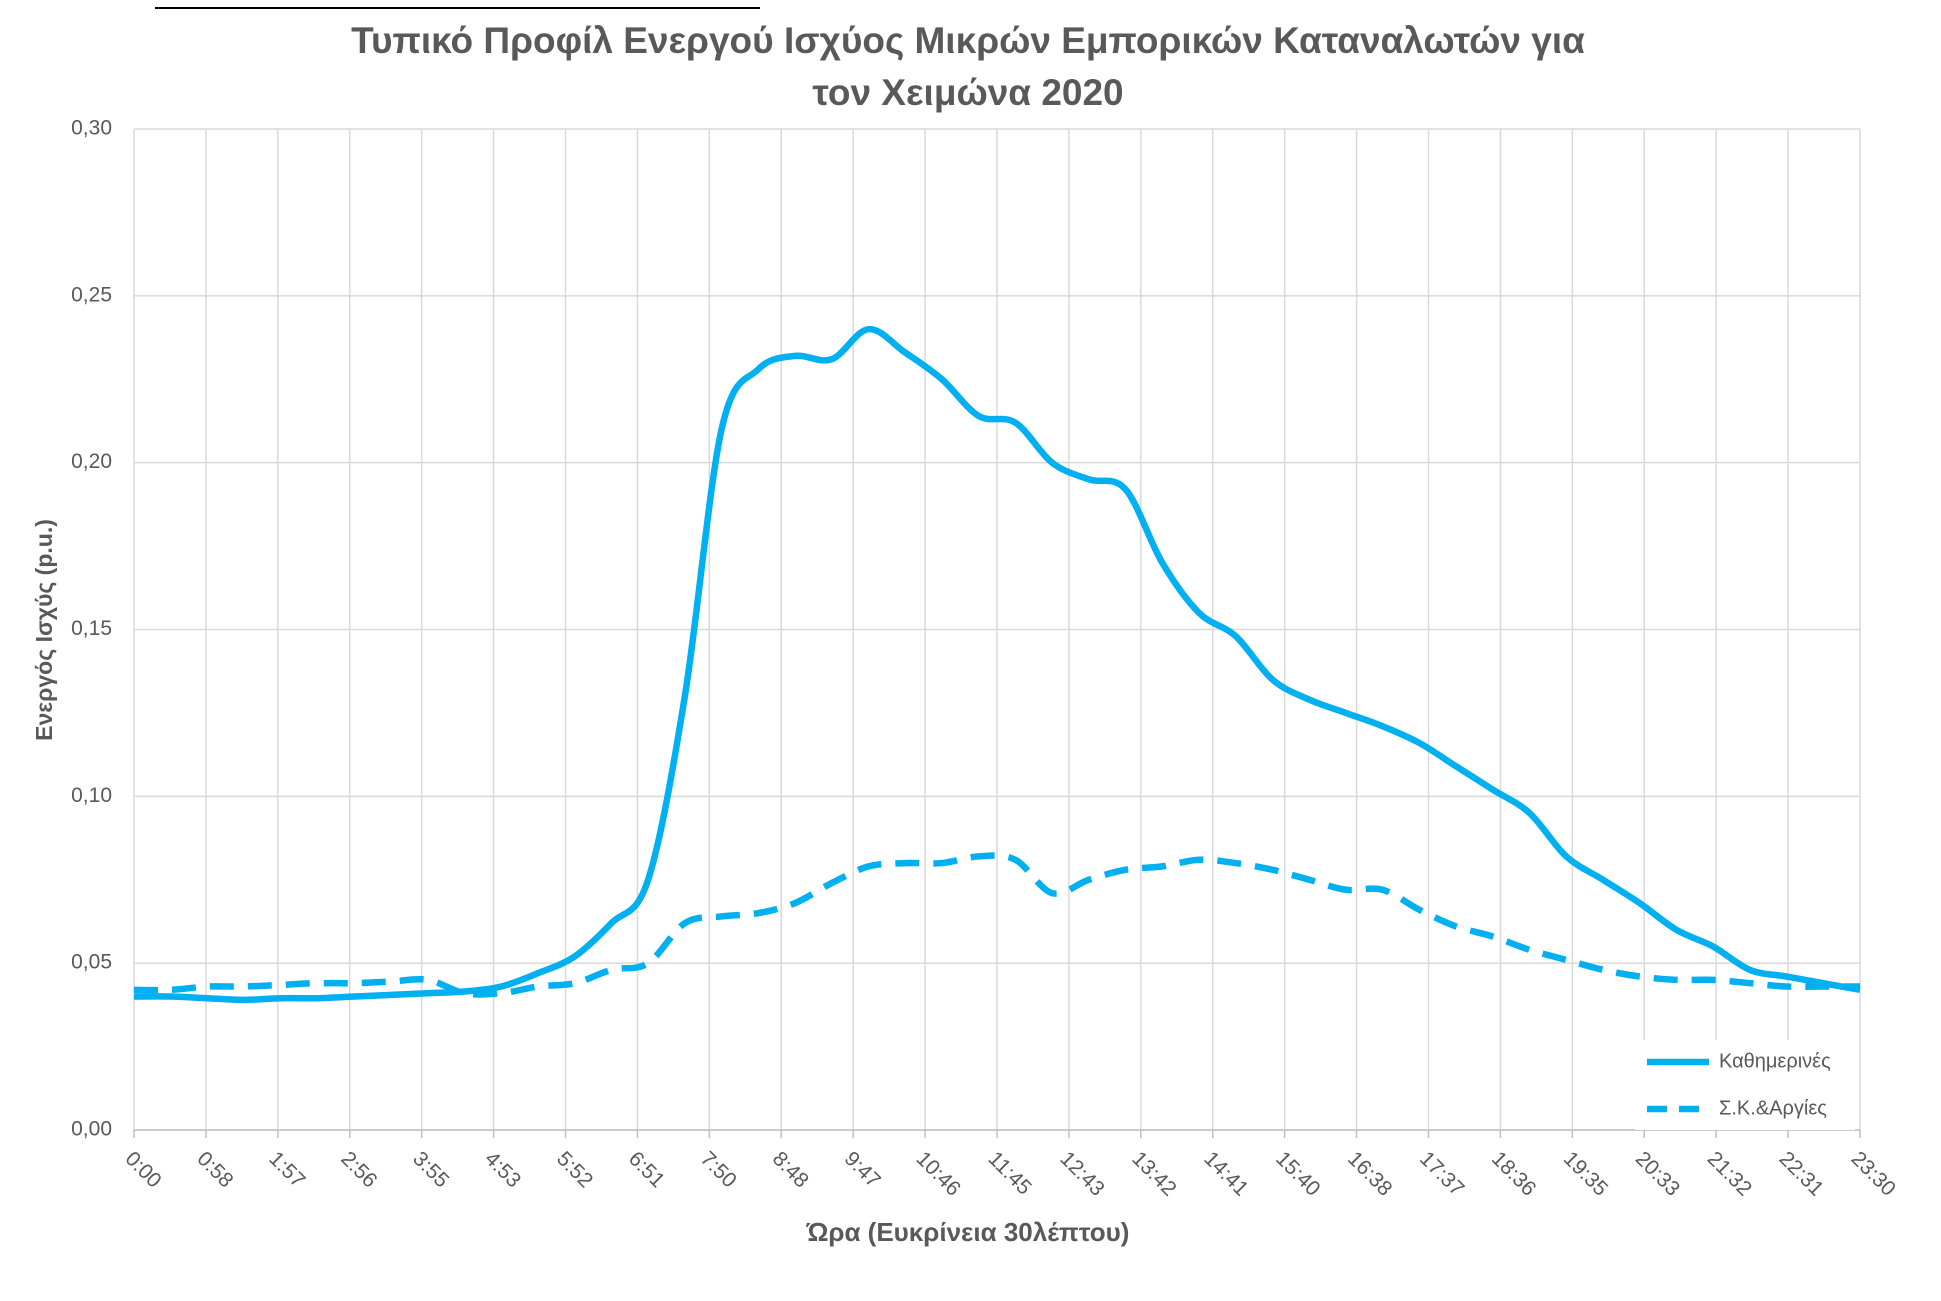 This screenshot has height=1301, width=1941. Describe the element at coordinates (718, 1169) in the screenshot. I see `x-tick-label: 7:50` at that location.